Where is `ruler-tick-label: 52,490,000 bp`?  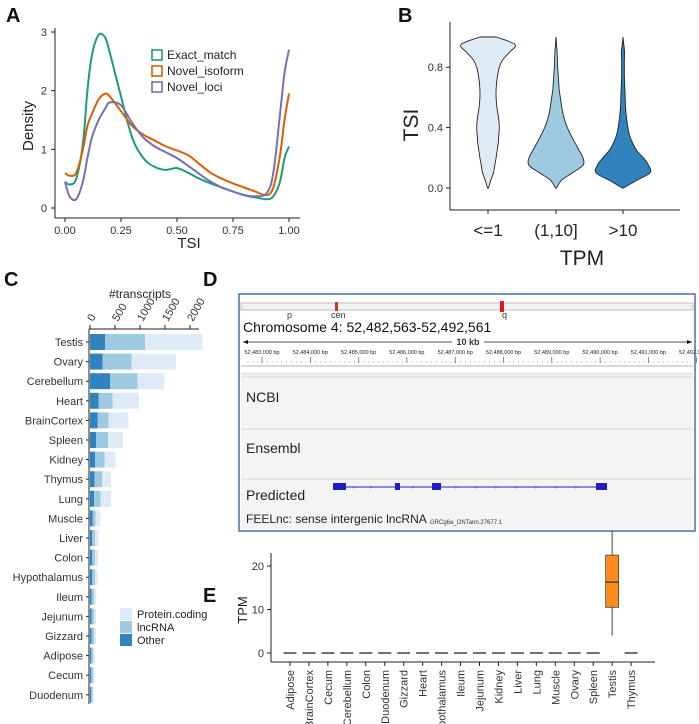
ruler-tick-label: 52,490,000 bp is located at coordinates (600, 353).